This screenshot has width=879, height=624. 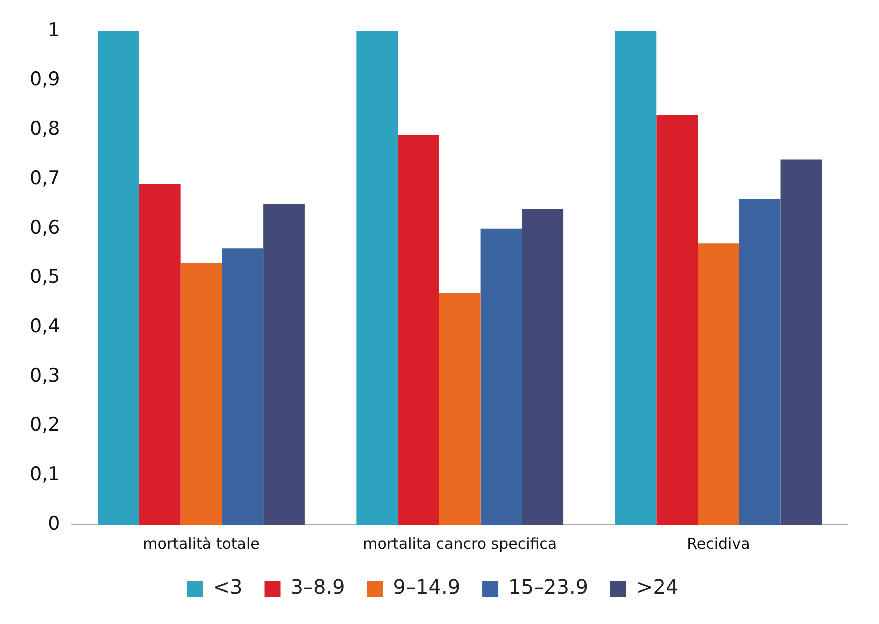 I want to click on y-tick-label: 0,9, so click(x=45, y=79).